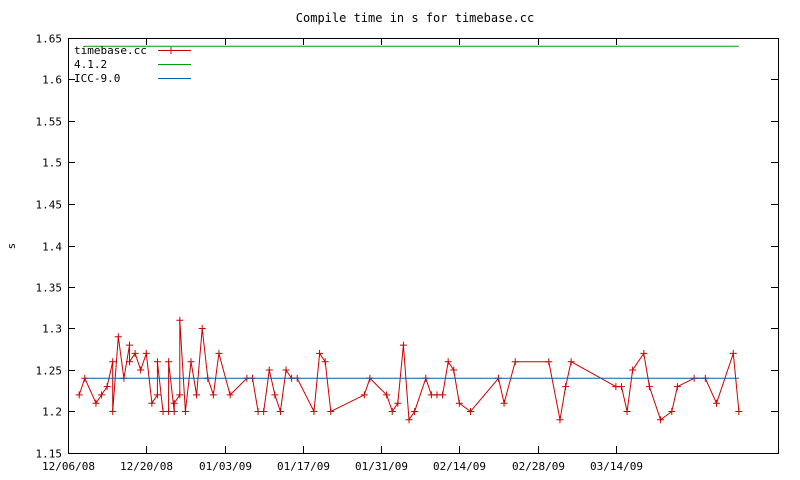  What do you see at coordinates (68, 466) in the screenshot?
I see `x-tick-label: 12/06/08` at bounding box center [68, 466].